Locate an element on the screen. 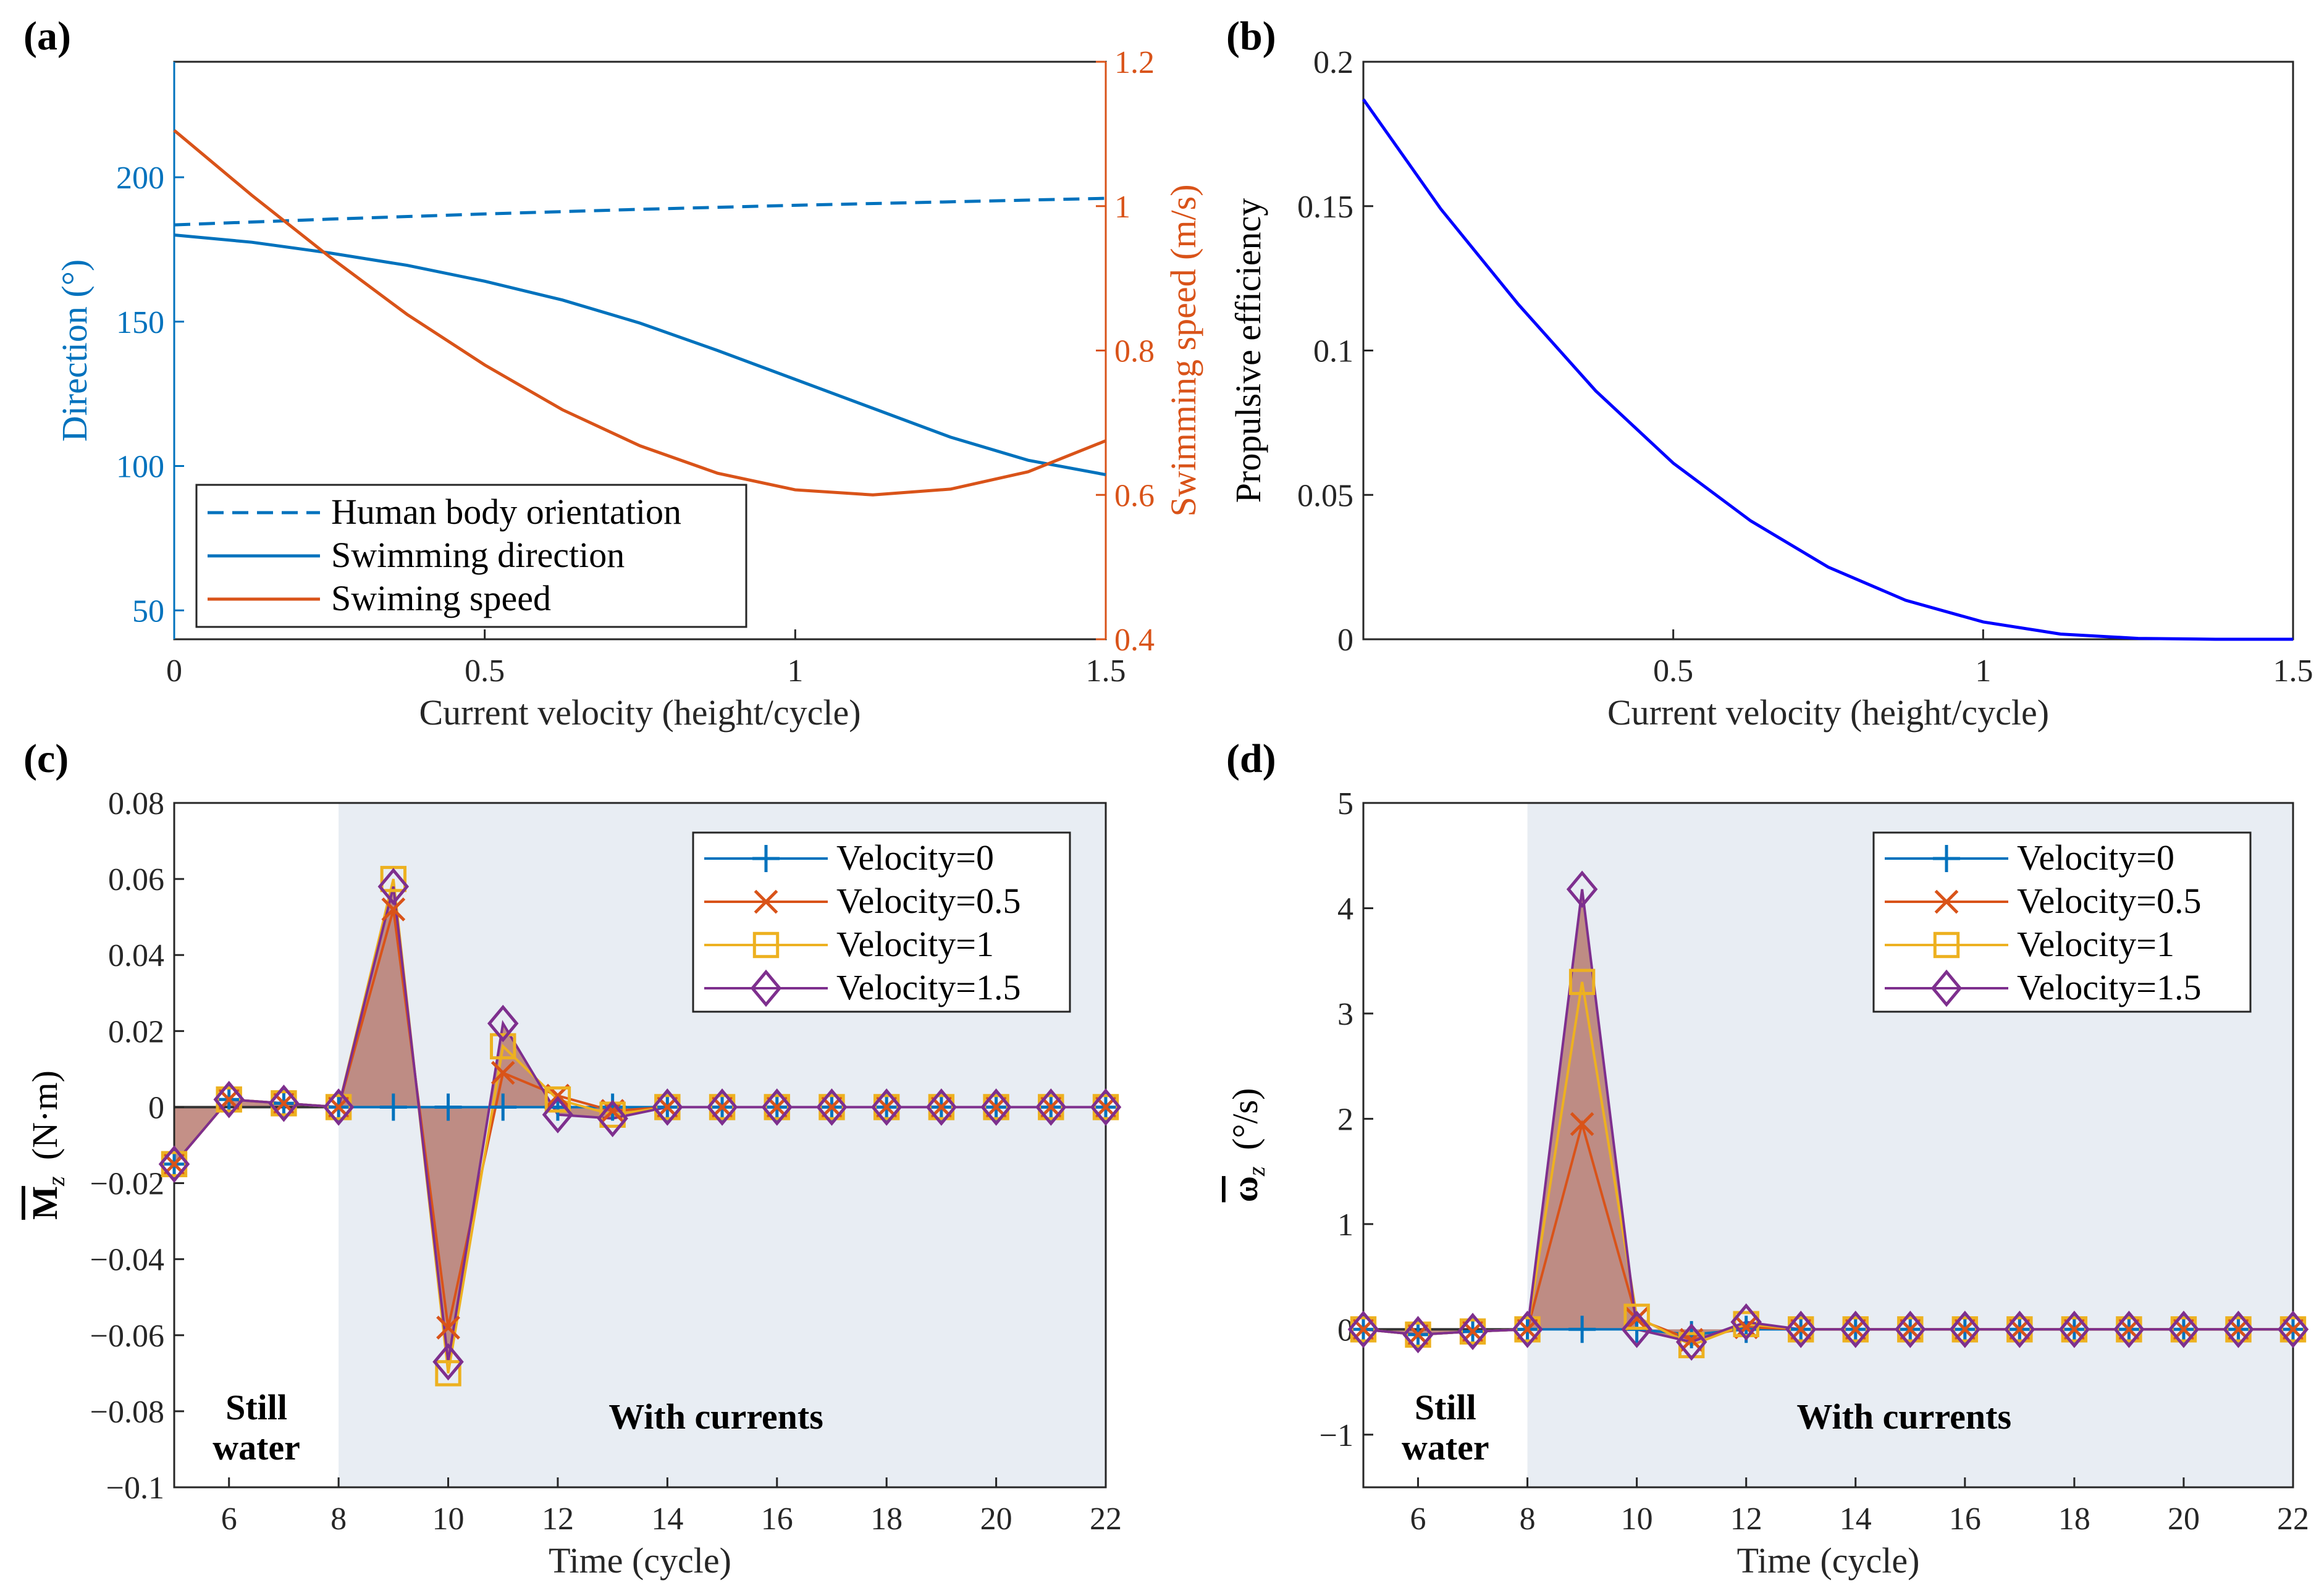 The width and height of the screenshot is (2319, 1596). y-tick-label: −0.1 is located at coordinates (135, 1489).